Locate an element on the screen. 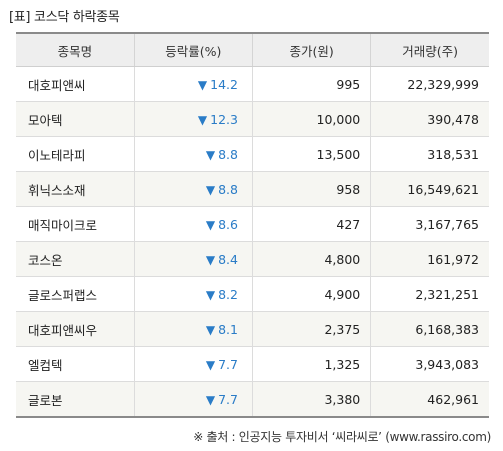  table-row: 글로스퍼랩스 ▼ 8.2 4,900 2,321,251 is located at coordinates (252, 294).